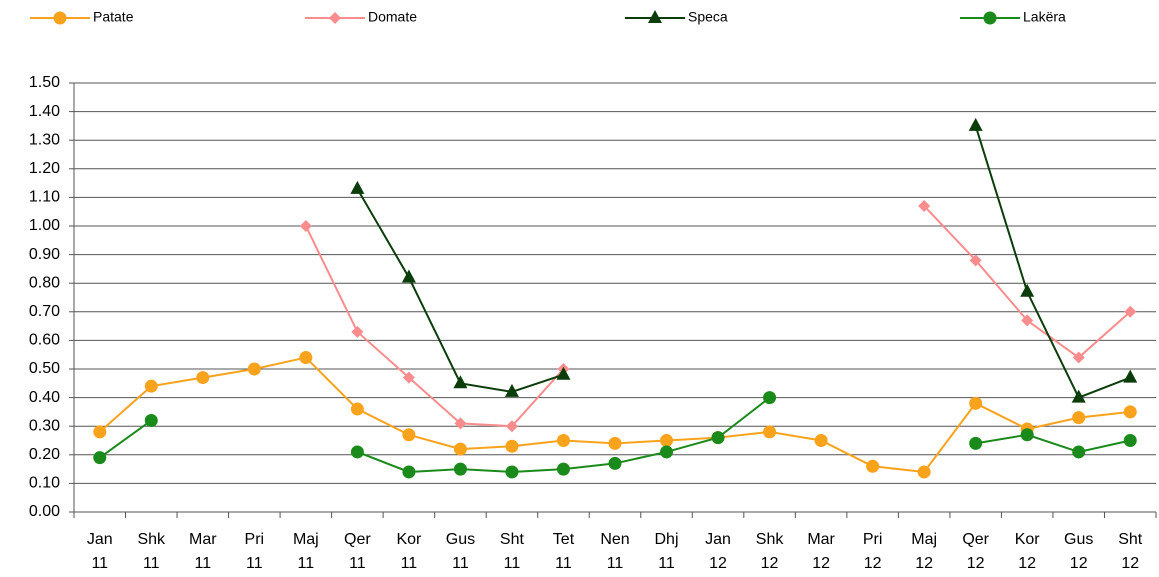 This screenshot has width=1159, height=577. I want to click on x-tick-label: Gus 11, so click(460, 551).